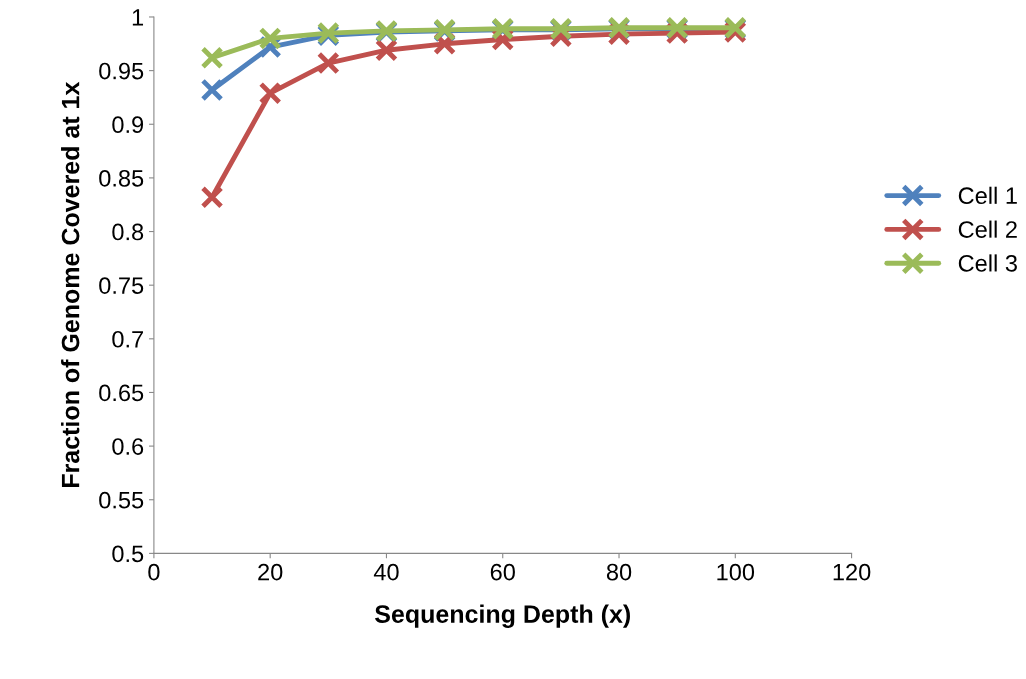  Describe the element at coordinates (127, 339) in the screenshot. I see `y-tick-label: 0.7` at that location.